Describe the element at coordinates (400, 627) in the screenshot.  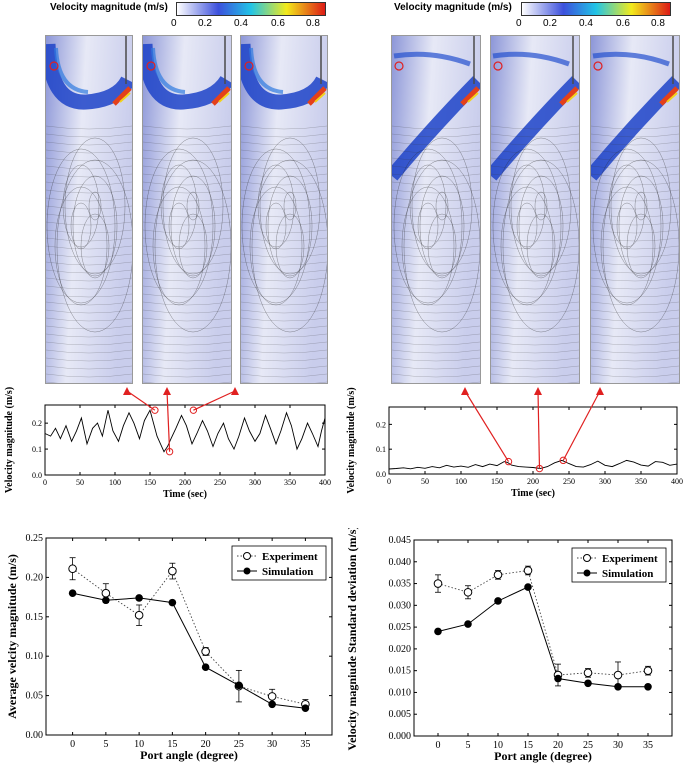
I see `y-tick-label: 0.025` at that location.